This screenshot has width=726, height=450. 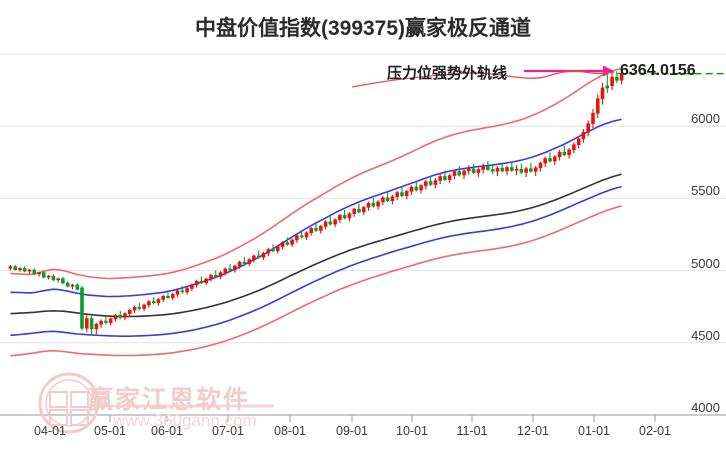 What do you see at coordinates (167, 431) in the screenshot?
I see `x-axis-tick-label: 06-01` at bounding box center [167, 431].